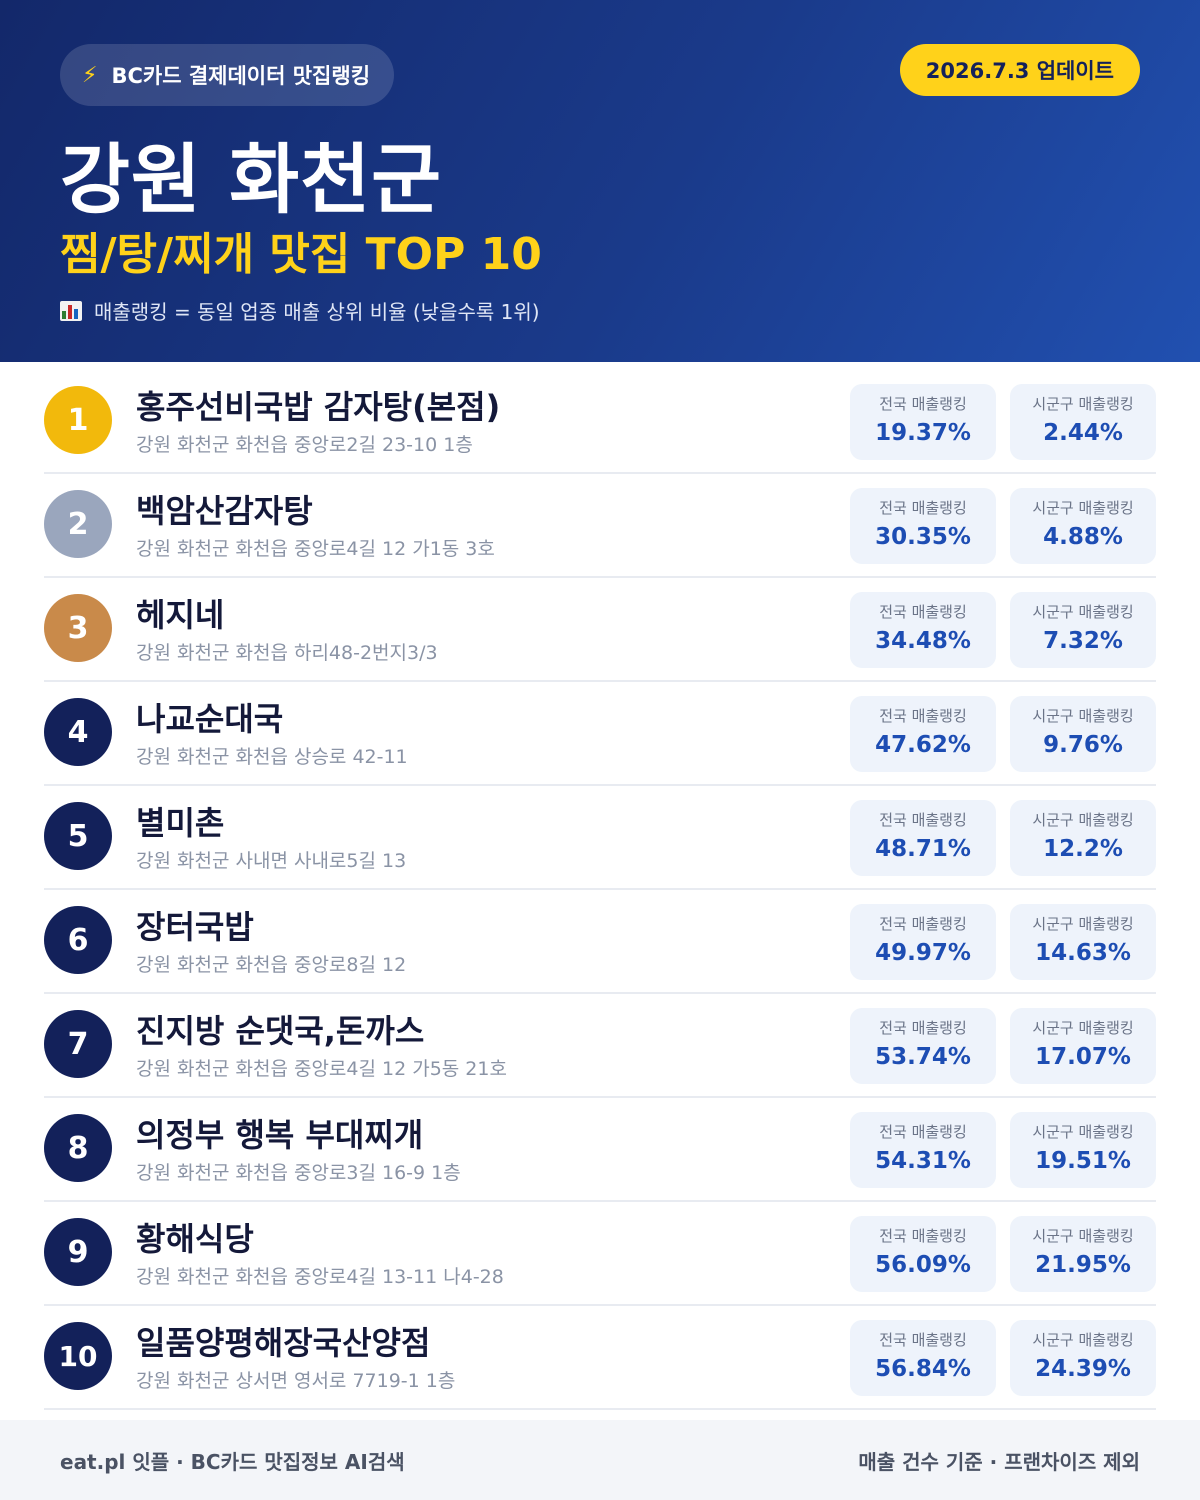  I want to click on ranking-value: 24.39%, so click(1083, 1369).